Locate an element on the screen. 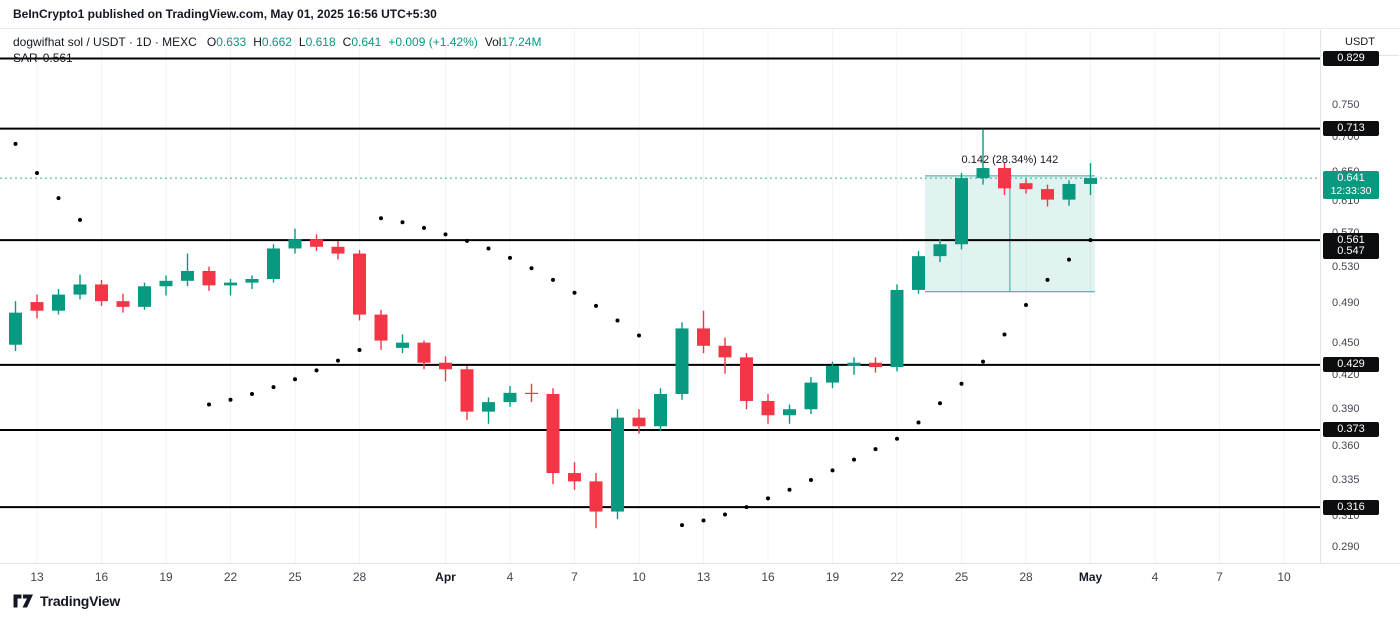 This screenshot has width=1400, height=623. indicator-row: SAR 0.561 is located at coordinates (43, 58).